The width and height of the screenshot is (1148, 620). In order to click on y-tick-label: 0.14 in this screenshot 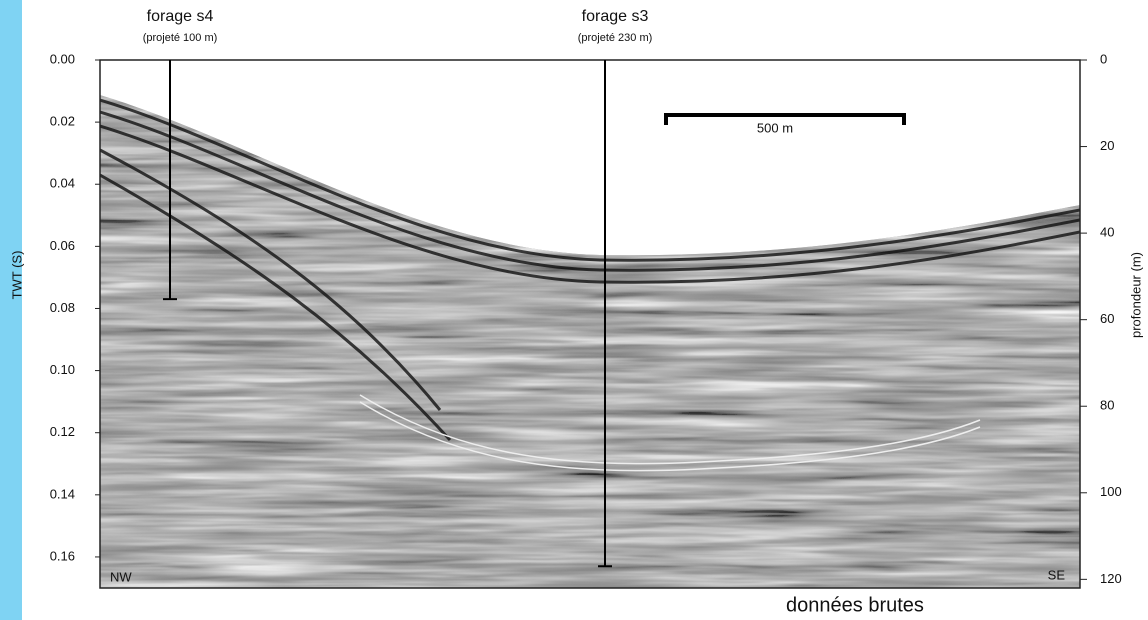, I will do `click(62, 493)`.